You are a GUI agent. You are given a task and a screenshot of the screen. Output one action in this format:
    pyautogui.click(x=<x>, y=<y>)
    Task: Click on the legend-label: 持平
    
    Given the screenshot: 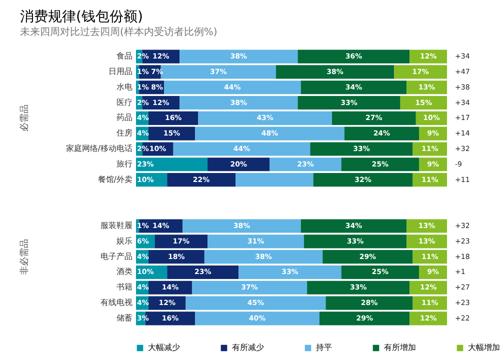 What is the action you would take?
    pyautogui.click(x=324, y=347)
    